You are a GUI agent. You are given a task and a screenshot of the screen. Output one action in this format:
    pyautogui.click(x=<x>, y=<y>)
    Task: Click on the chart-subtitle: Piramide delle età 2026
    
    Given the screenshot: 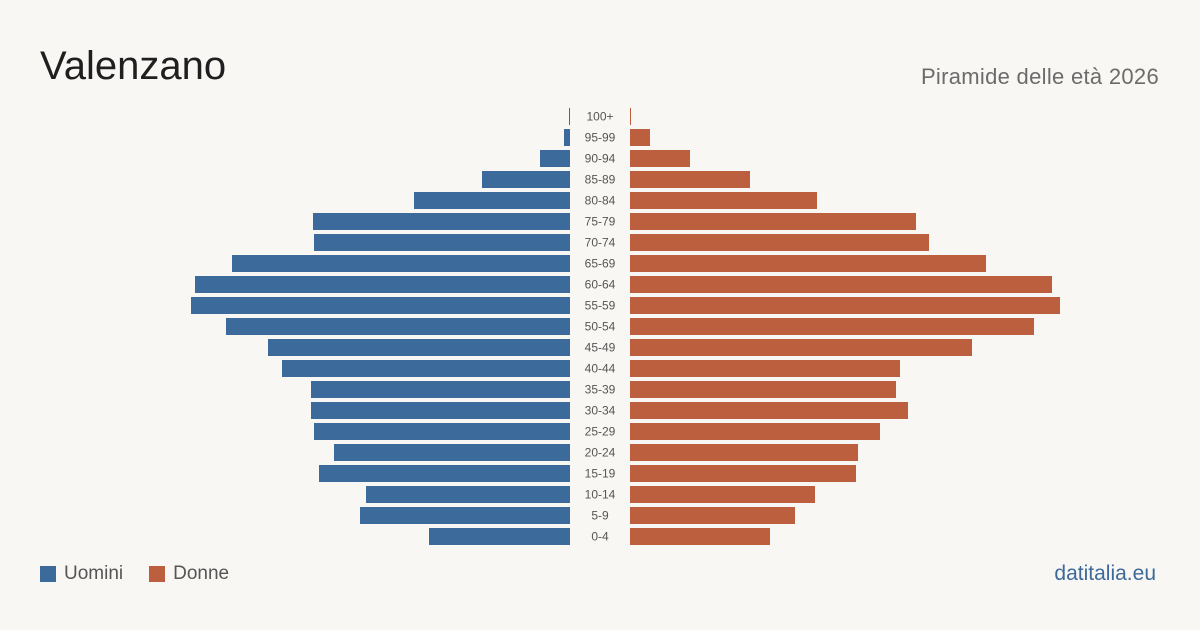 What is the action you would take?
    pyautogui.click(x=1039, y=76)
    